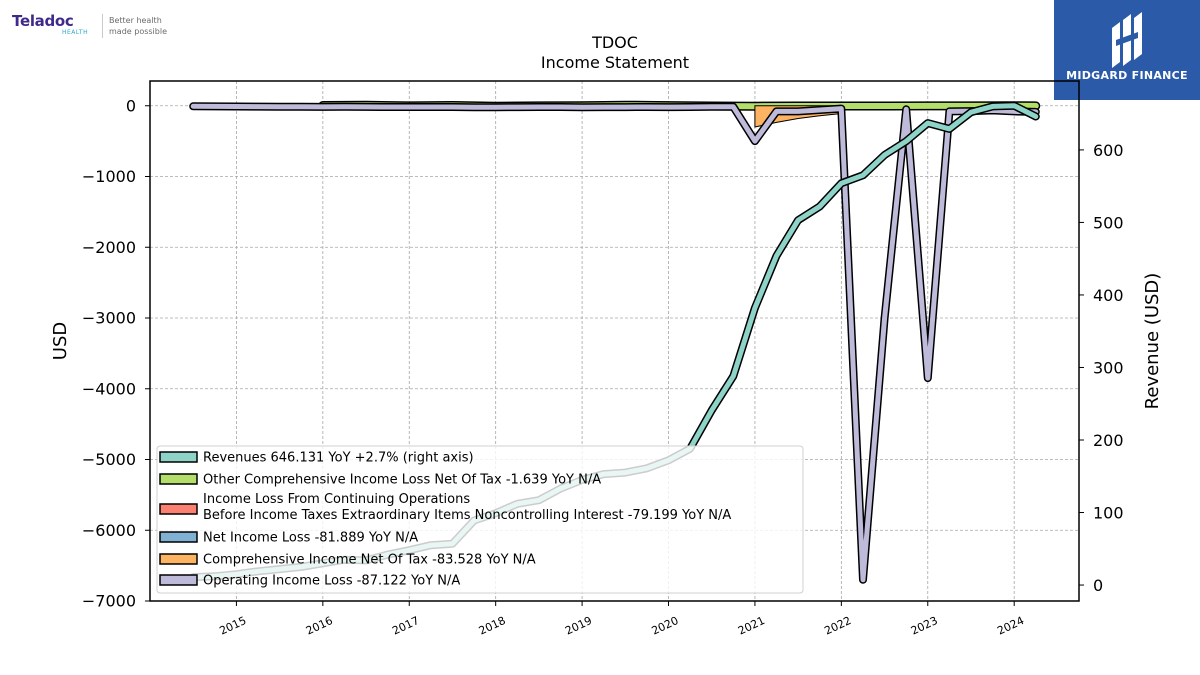 The width and height of the screenshot is (1200, 675). What do you see at coordinates (1108, 295) in the screenshot?
I see `y-right-tick-label: 400` at bounding box center [1108, 295].